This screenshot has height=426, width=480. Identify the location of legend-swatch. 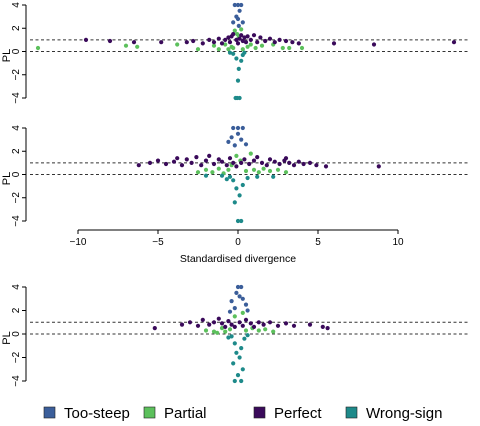
(49, 412).